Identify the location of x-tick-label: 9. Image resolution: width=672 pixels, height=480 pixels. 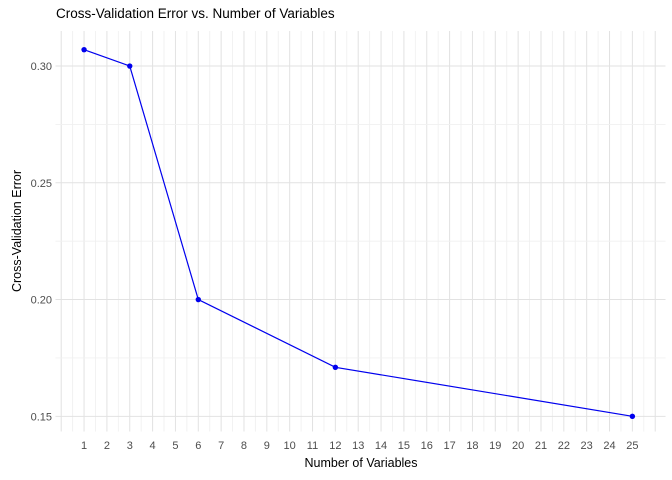
(267, 446).